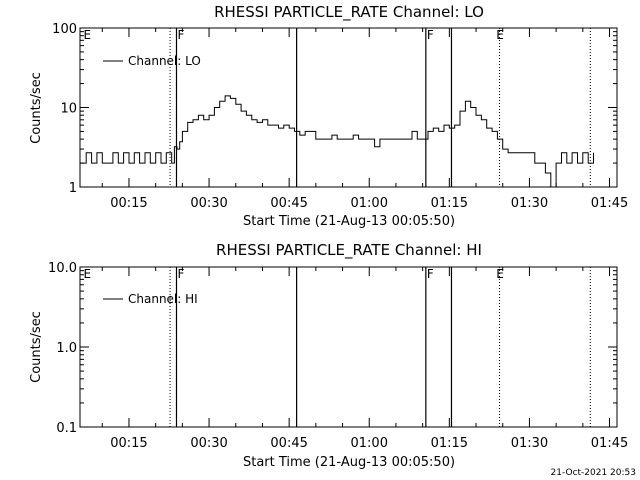 Image resolution: width=640 pixels, height=480 pixels. I want to click on hi-y-tick-label: 0.1, so click(66, 428).